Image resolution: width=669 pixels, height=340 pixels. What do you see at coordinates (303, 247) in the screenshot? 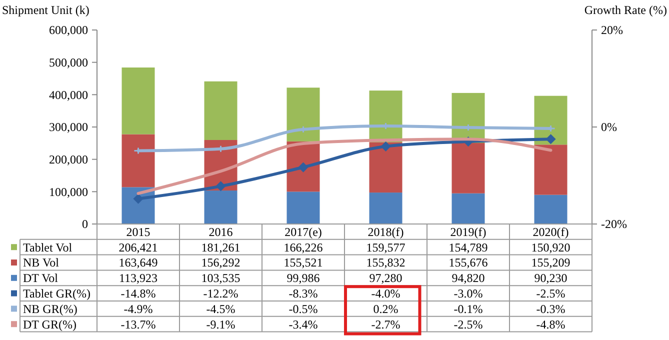
I see `data-label: 166,226` at bounding box center [303, 247].